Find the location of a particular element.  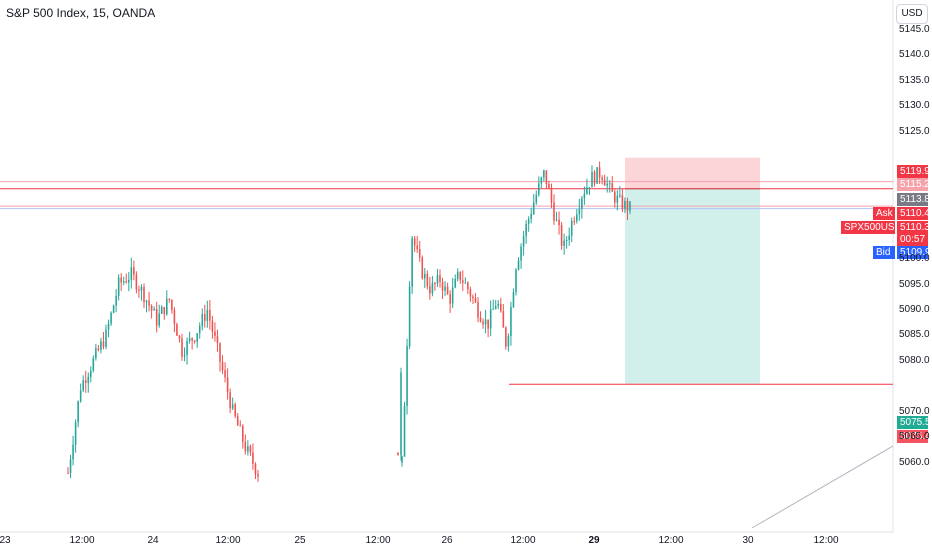

target-high-tag: 5119.9 is located at coordinates (913, 171).